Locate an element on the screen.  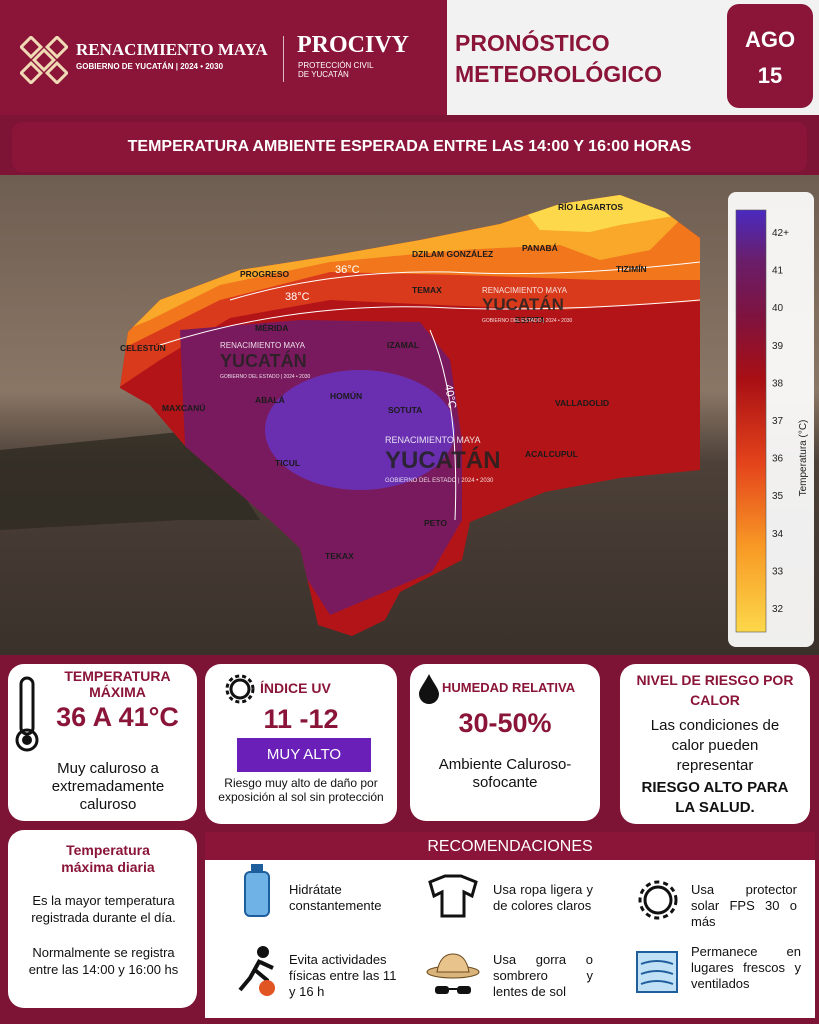
place: ACALCUPUL is located at coordinates (551, 454).